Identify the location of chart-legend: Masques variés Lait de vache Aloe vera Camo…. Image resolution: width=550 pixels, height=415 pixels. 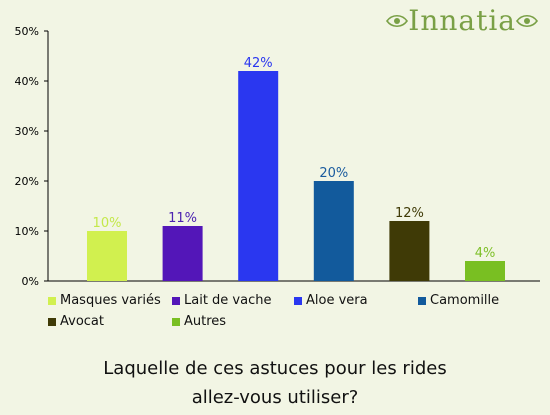
(298, 311).